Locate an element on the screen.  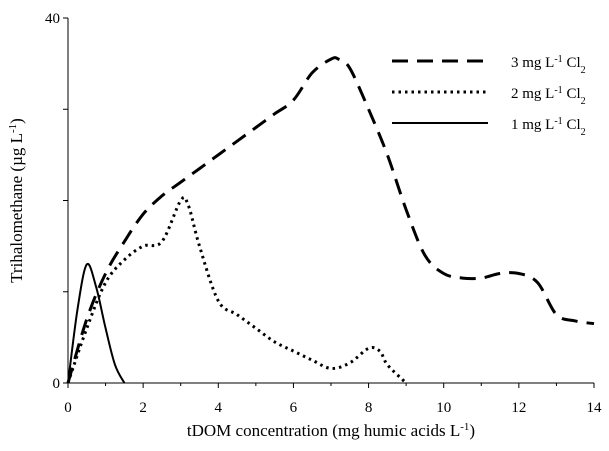
x-tick-label: 2 is located at coordinates (143, 408).